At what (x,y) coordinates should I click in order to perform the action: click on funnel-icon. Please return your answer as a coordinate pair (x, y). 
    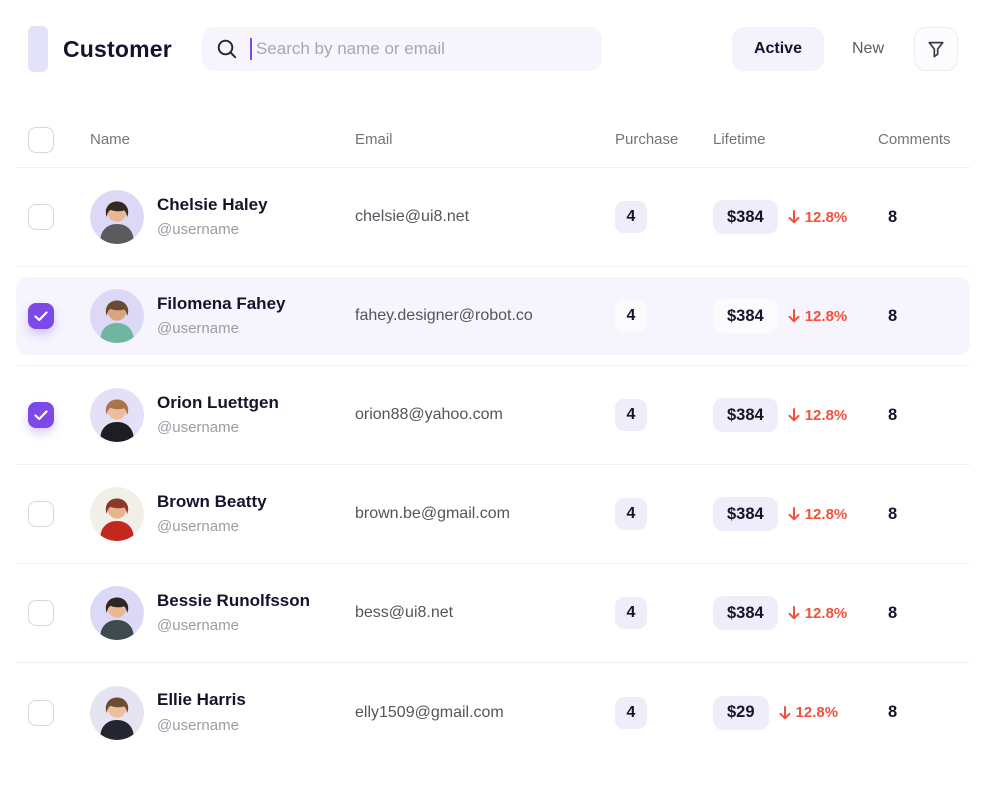
    Looking at the image, I should click on (936, 49).